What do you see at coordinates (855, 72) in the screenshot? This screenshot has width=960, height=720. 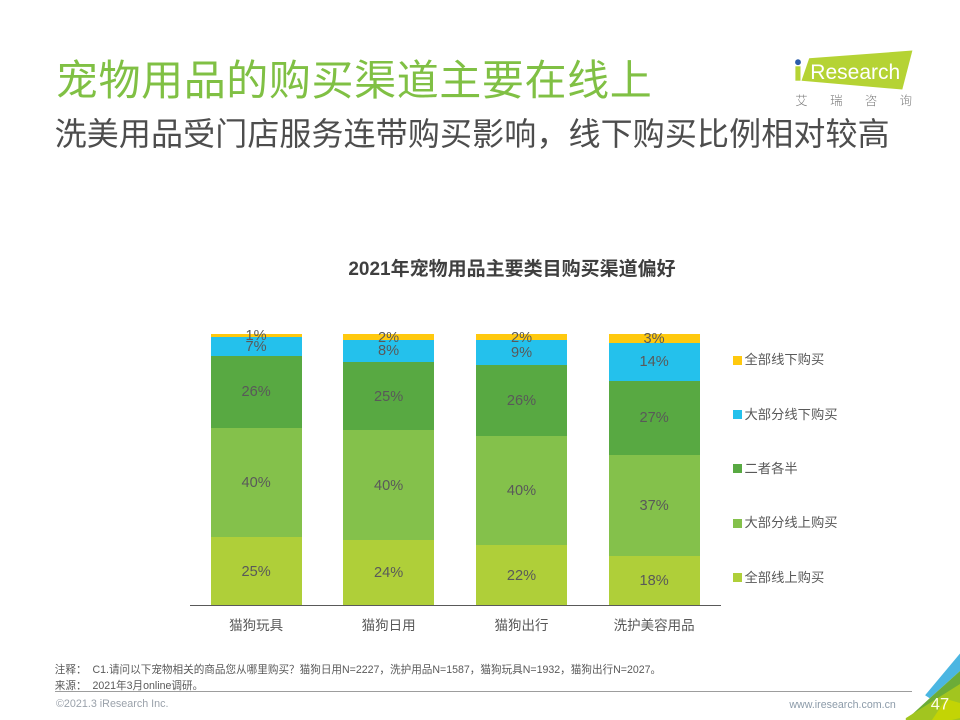 I see `svg-text: Research` at bounding box center [855, 72].